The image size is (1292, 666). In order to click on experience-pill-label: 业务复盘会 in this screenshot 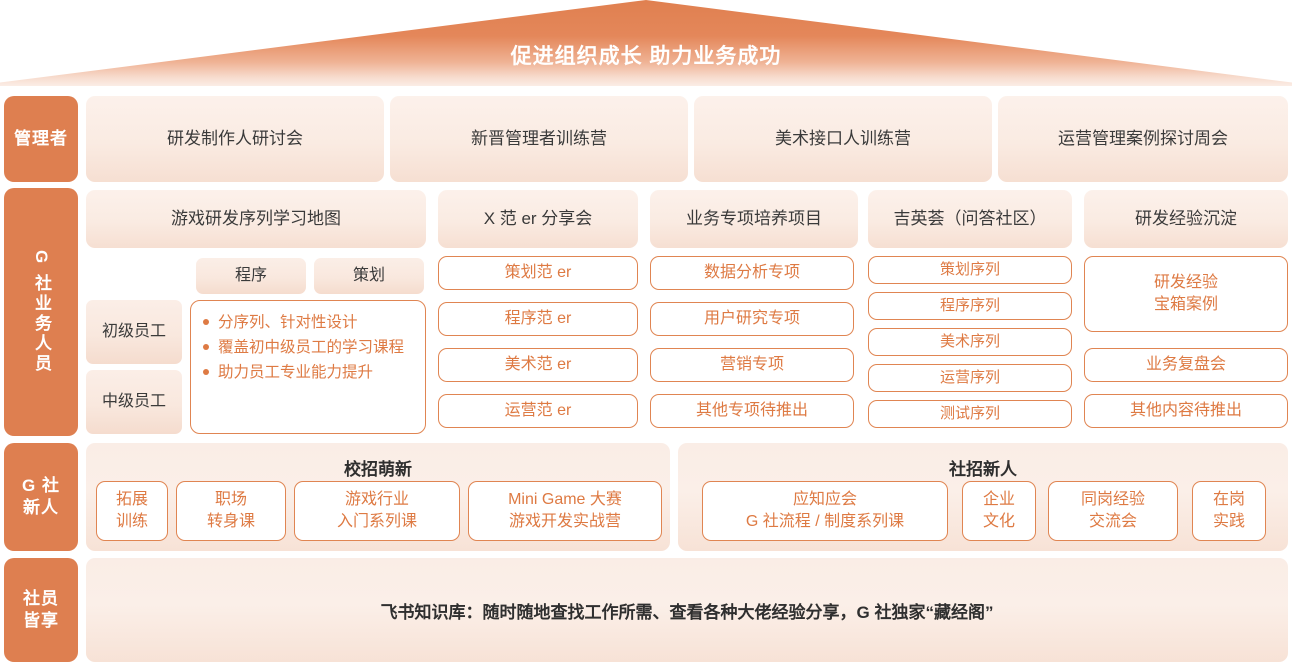, I will do `click(1185, 364)`.